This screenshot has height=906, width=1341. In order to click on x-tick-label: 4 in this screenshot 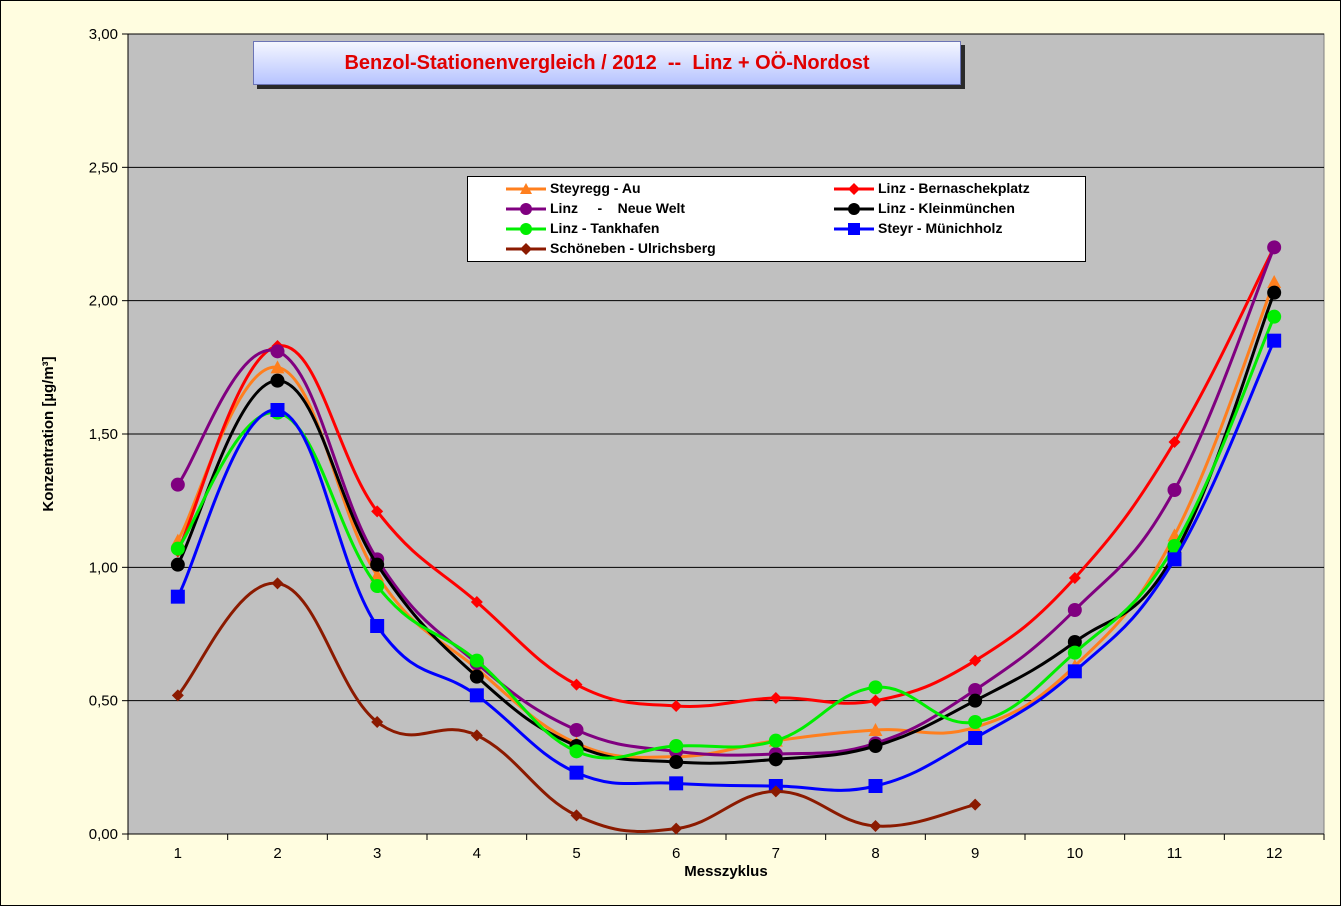, I will do `click(477, 853)`.